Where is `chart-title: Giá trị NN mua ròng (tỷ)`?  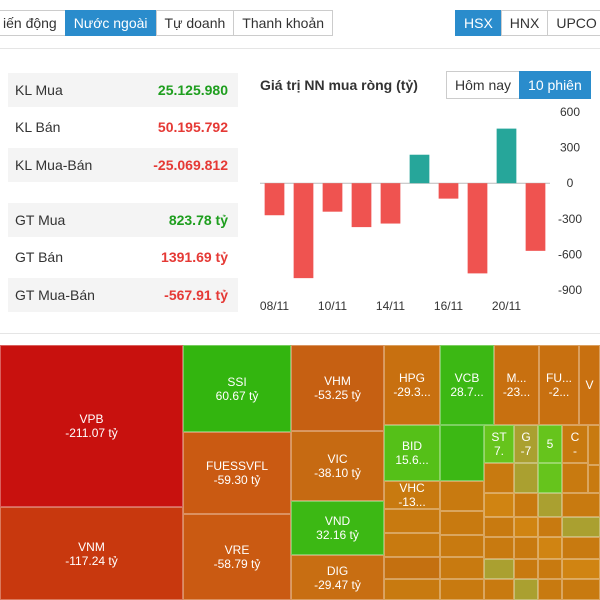 chart-title: Giá trị NN mua ròng (tỷ) is located at coordinates (339, 85).